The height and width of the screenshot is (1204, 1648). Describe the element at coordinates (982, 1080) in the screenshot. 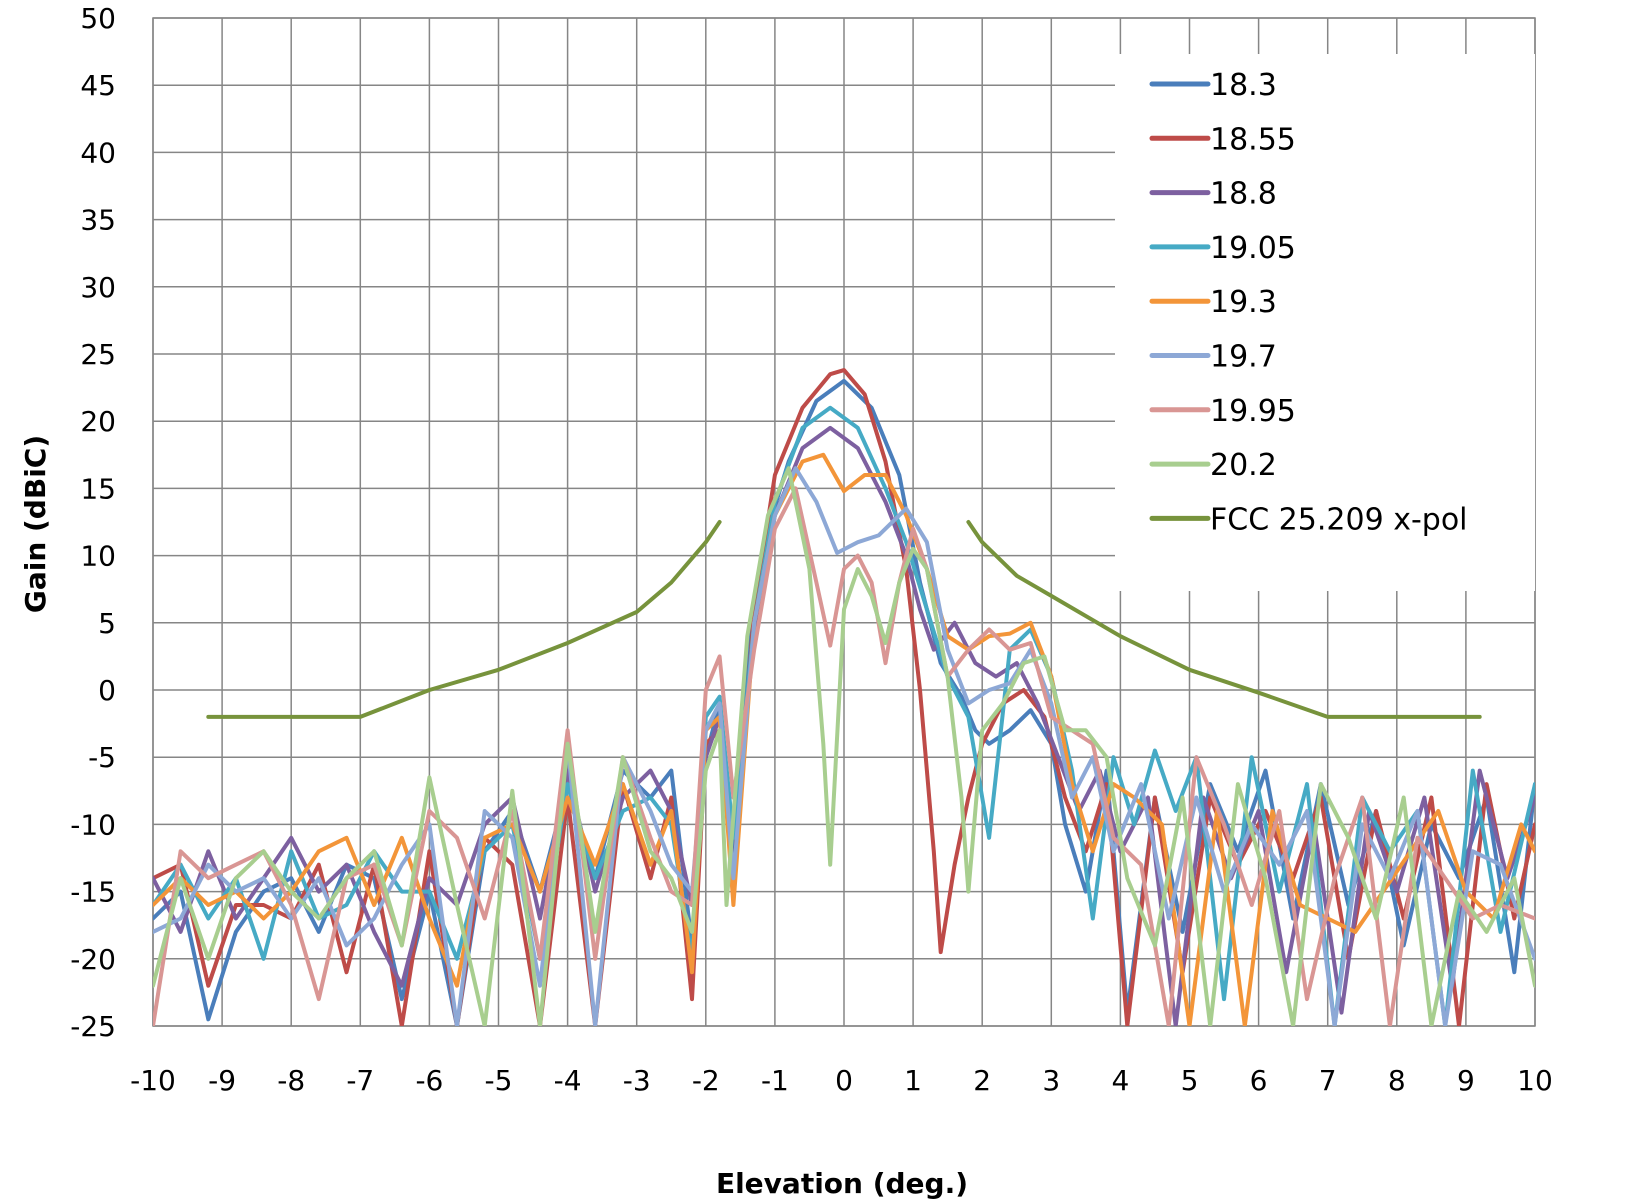

I see `x-tick-label: 2` at that location.